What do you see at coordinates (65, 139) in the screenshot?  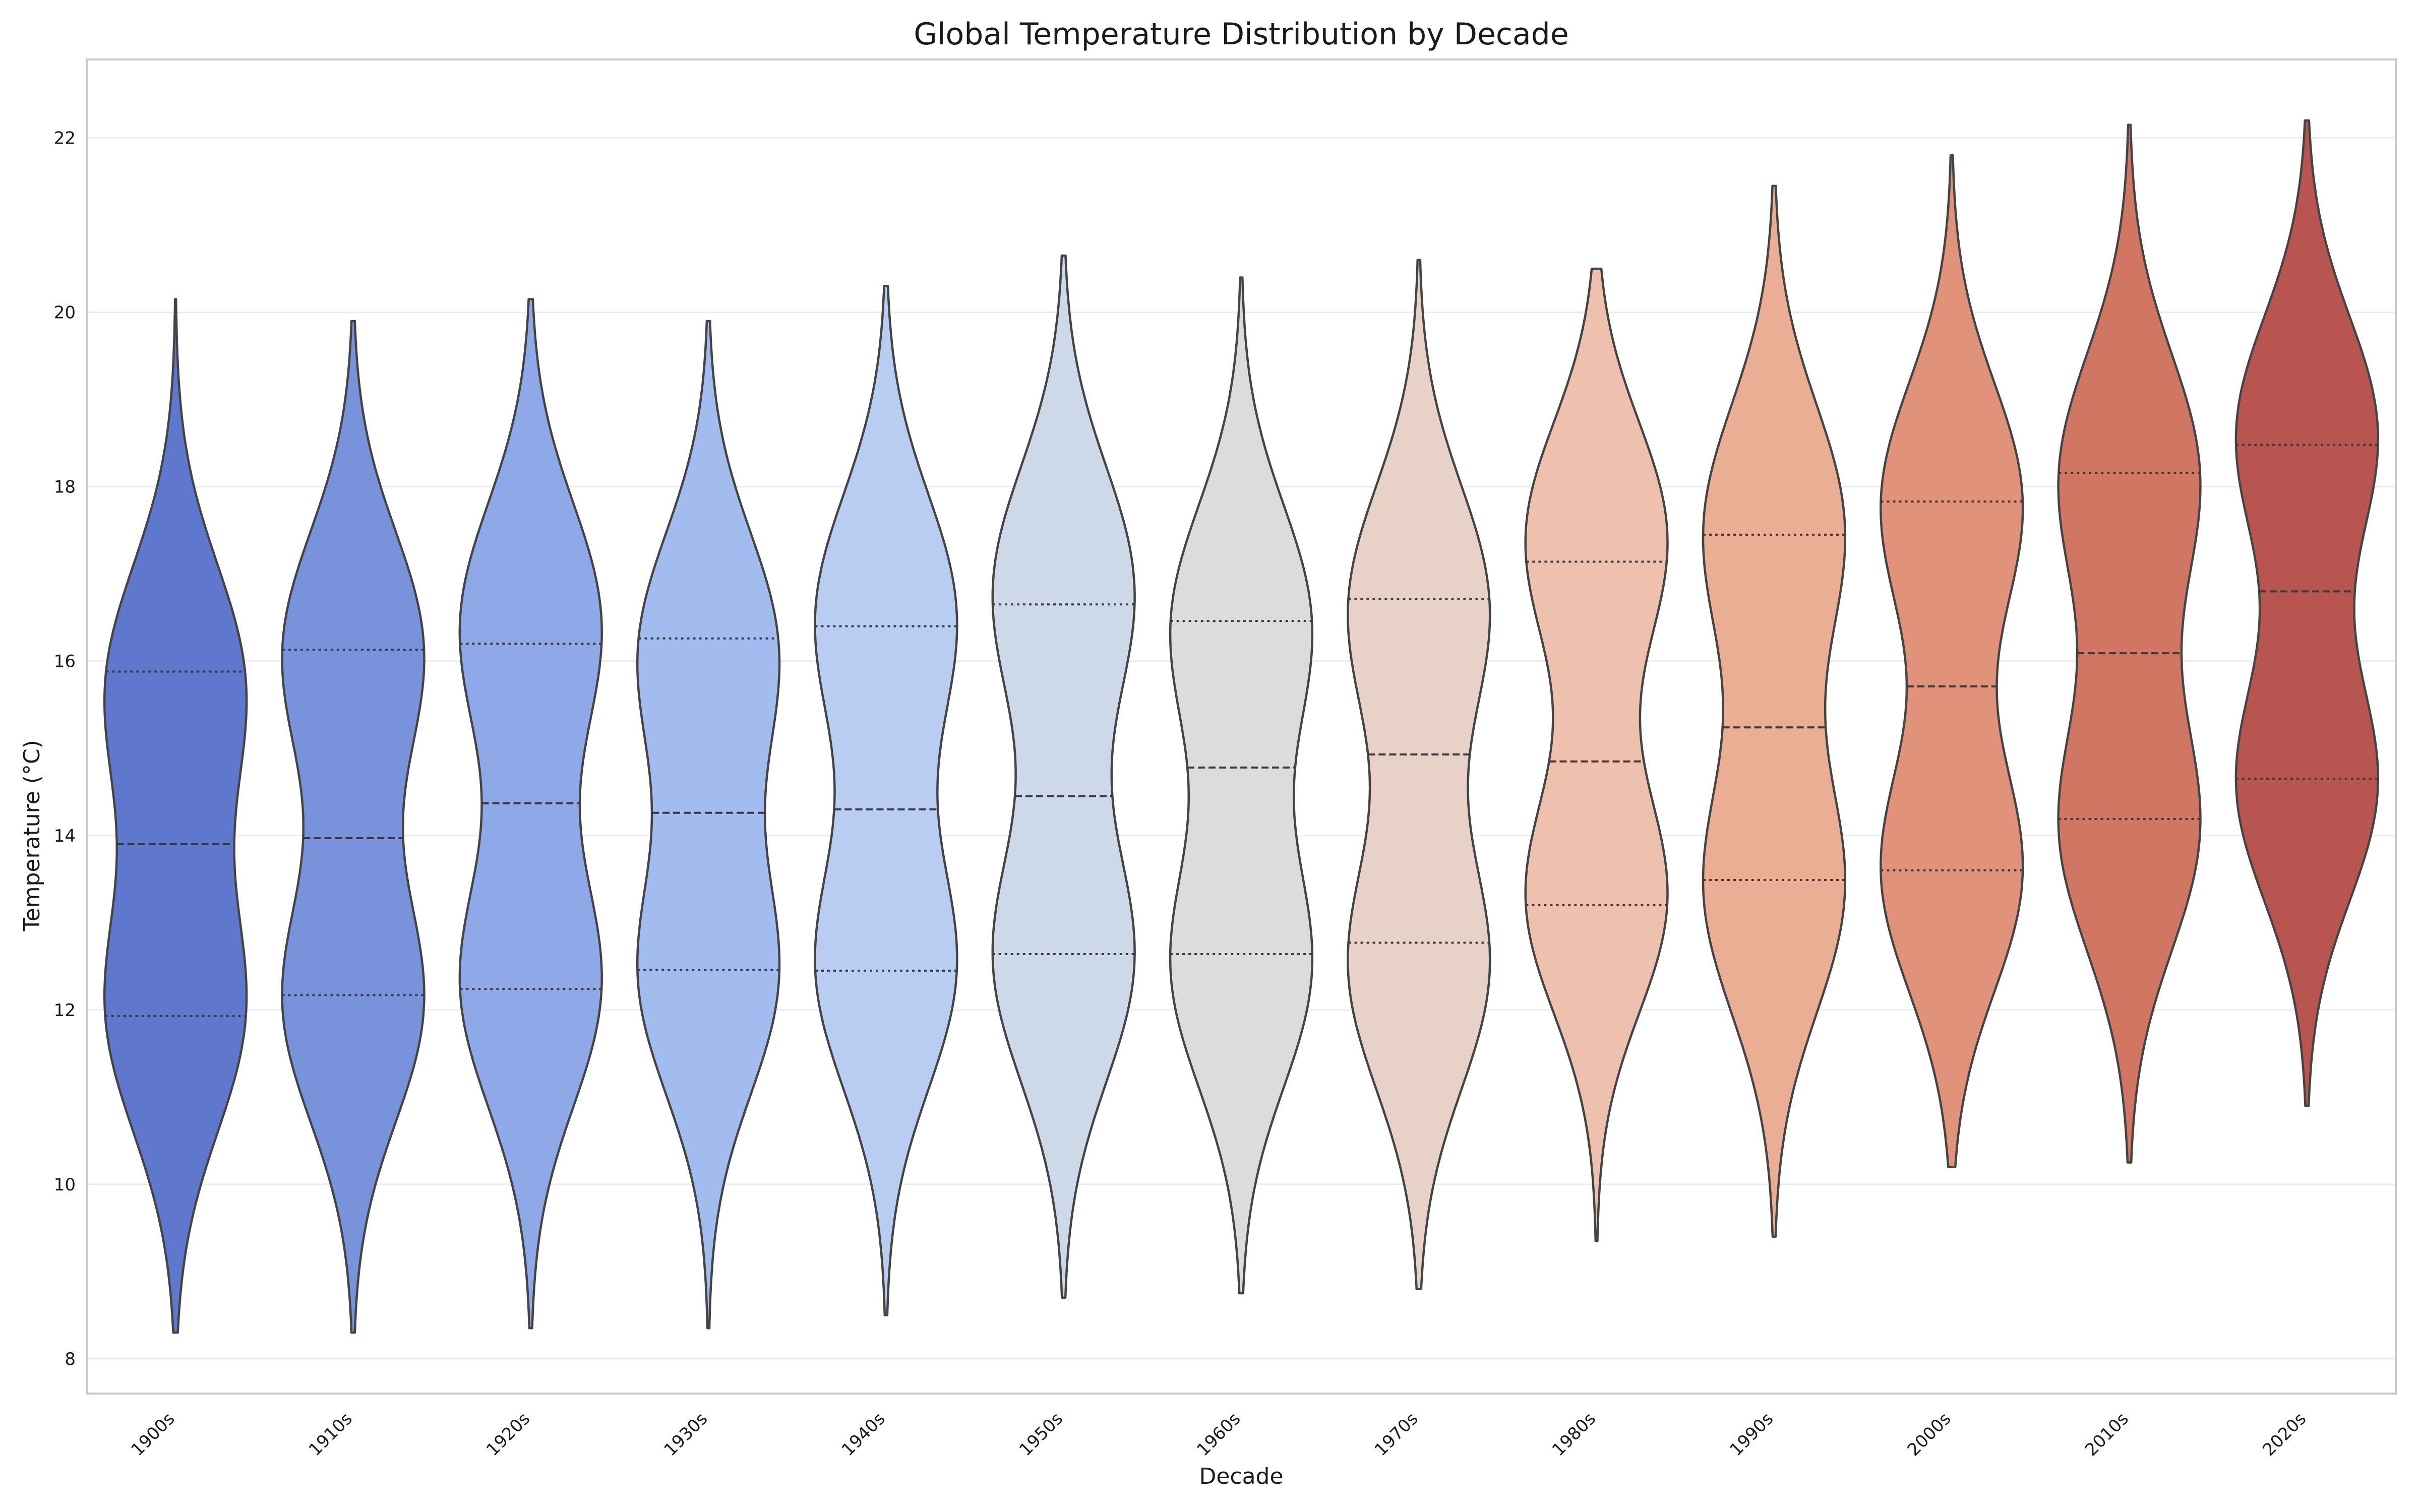 I see `y-tick-label: 22` at bounding box center [65, 139].